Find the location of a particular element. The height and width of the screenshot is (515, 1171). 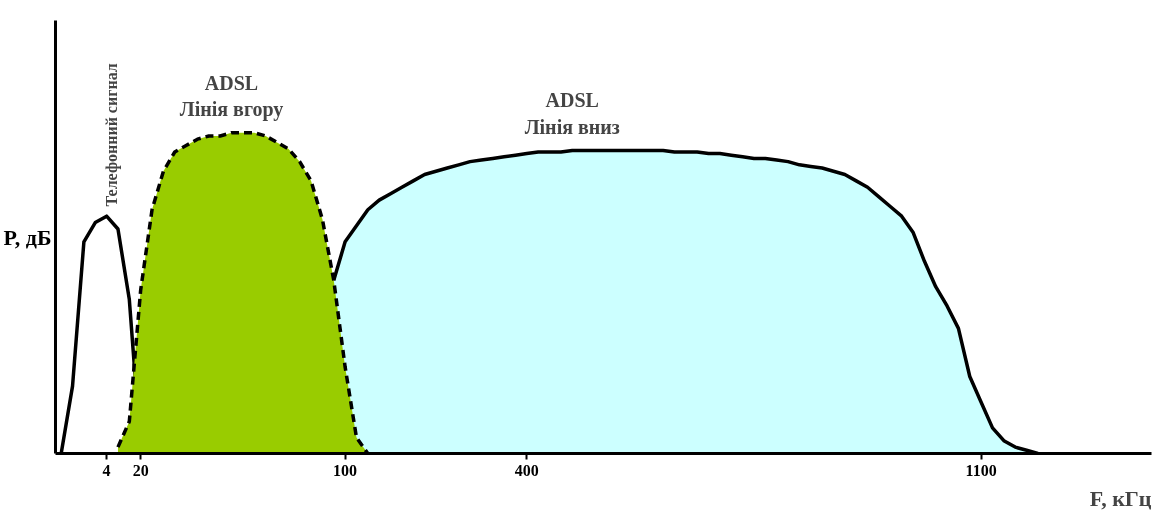

text: Телефонний сигнал is located at coordinates (111, 135).